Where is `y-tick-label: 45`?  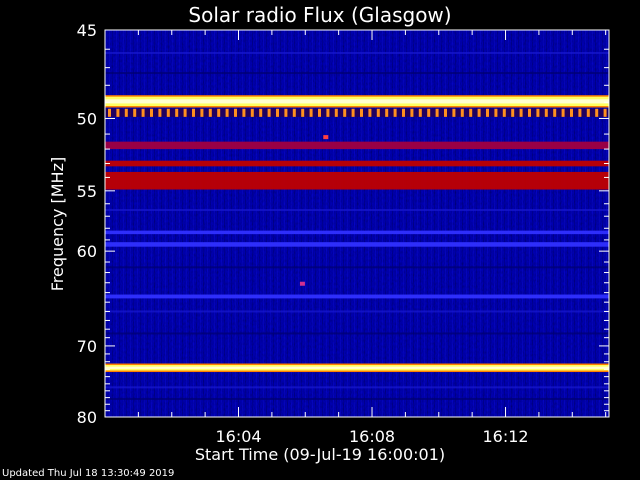
y-tick-label: 45 is located at coordinates (87, 30).